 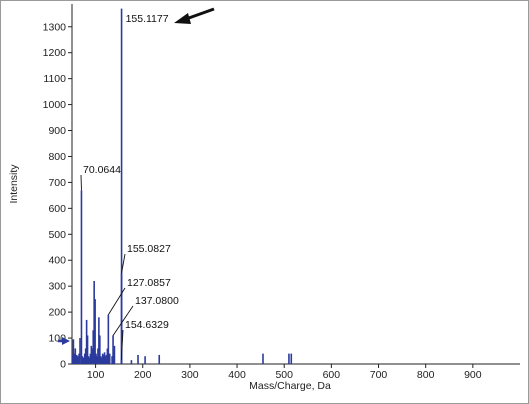 I want to click on peak-label: 155.1177, so click(x=147, y=19).